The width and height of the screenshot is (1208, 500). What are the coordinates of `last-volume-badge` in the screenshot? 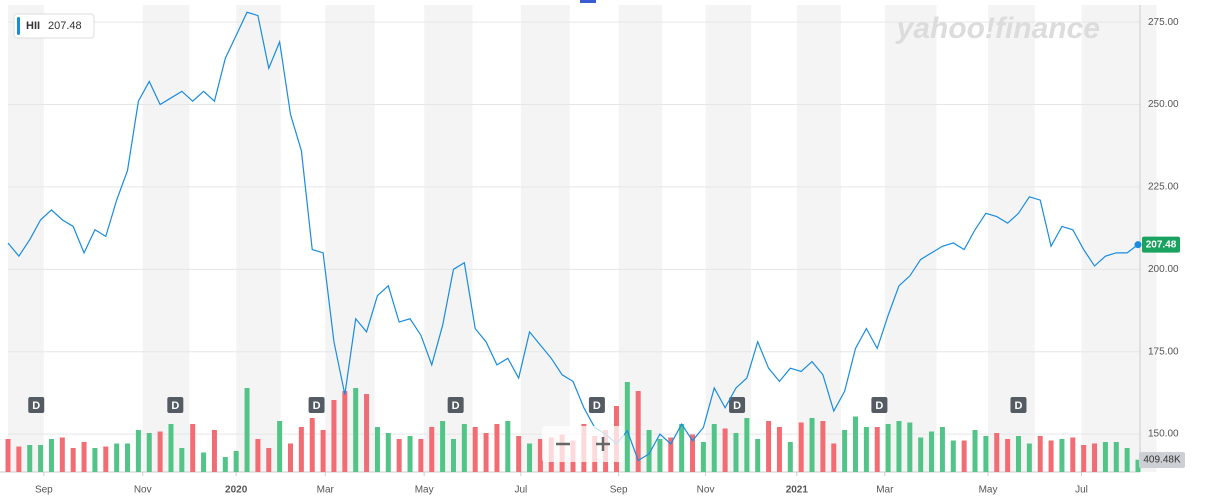 It's located at (1162, 460).